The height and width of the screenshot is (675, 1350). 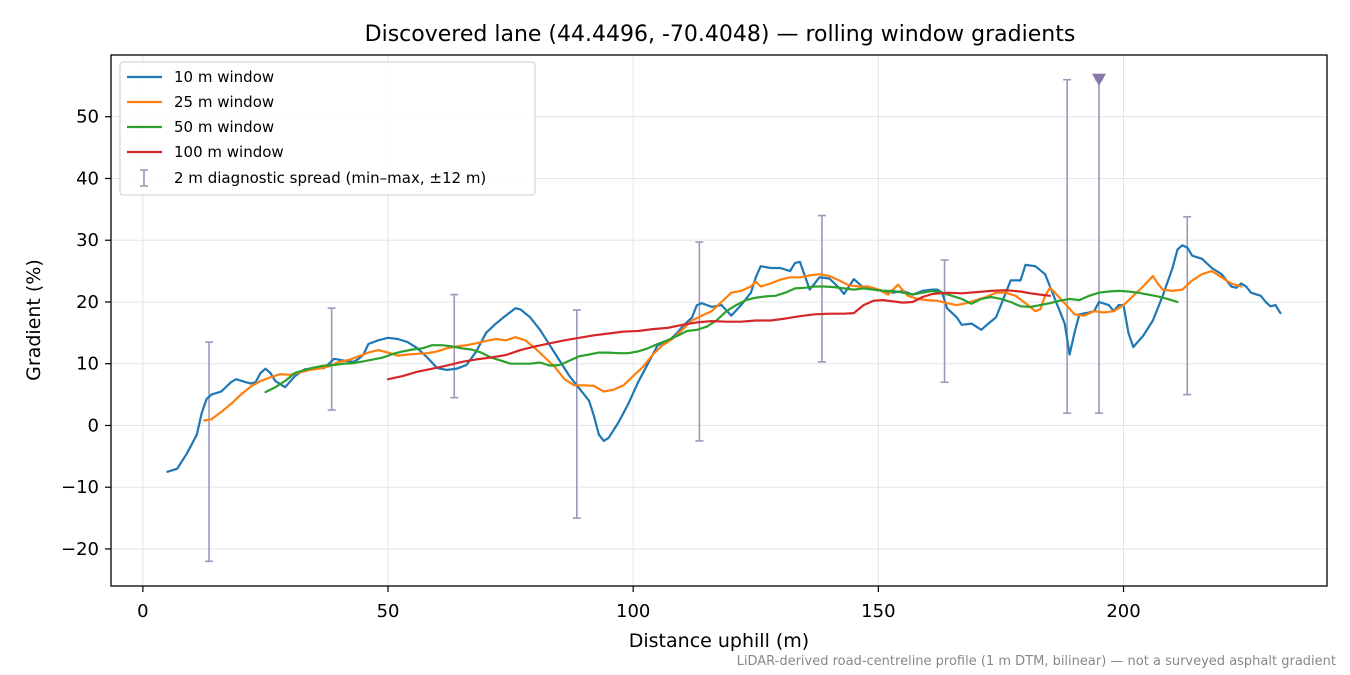 I want to click on legend-label: 2 m diagnostic spread (min–max, ±12 m), so click(x=330, y=178).